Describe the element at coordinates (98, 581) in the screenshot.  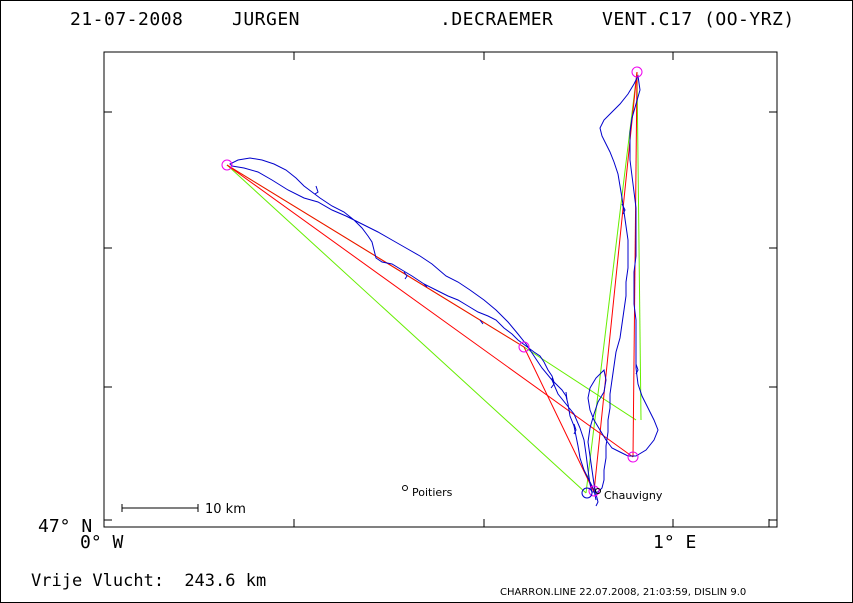
I see `free-flight-label: Vrije Vlucht:` at that location.